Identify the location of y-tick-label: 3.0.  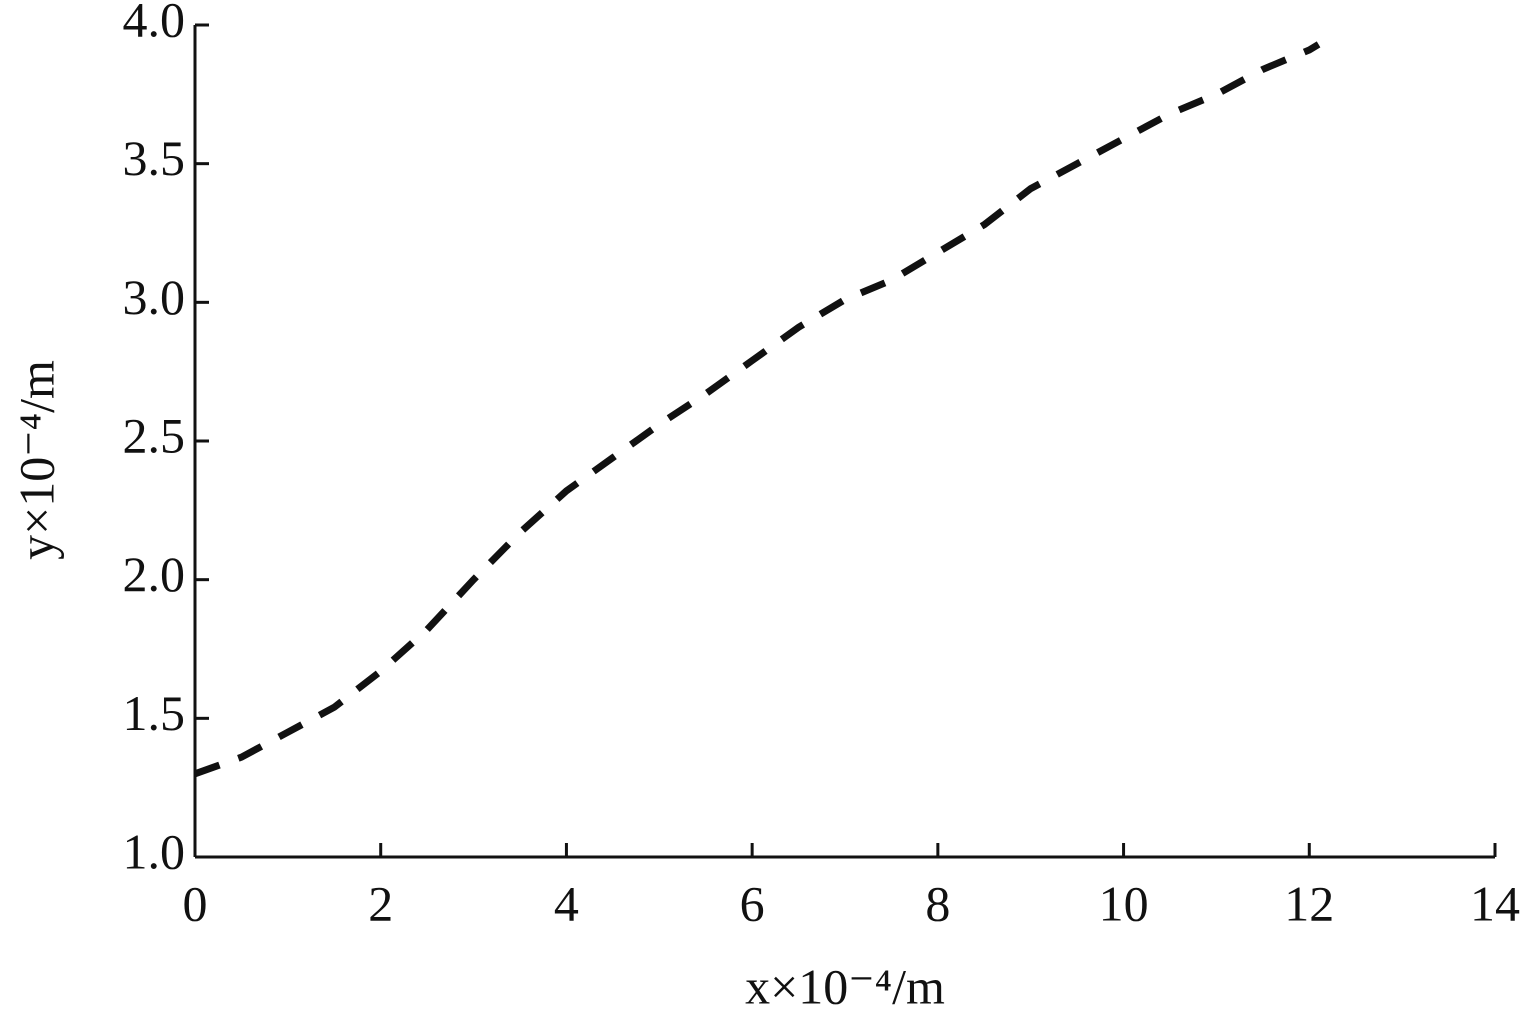
(154, 297).